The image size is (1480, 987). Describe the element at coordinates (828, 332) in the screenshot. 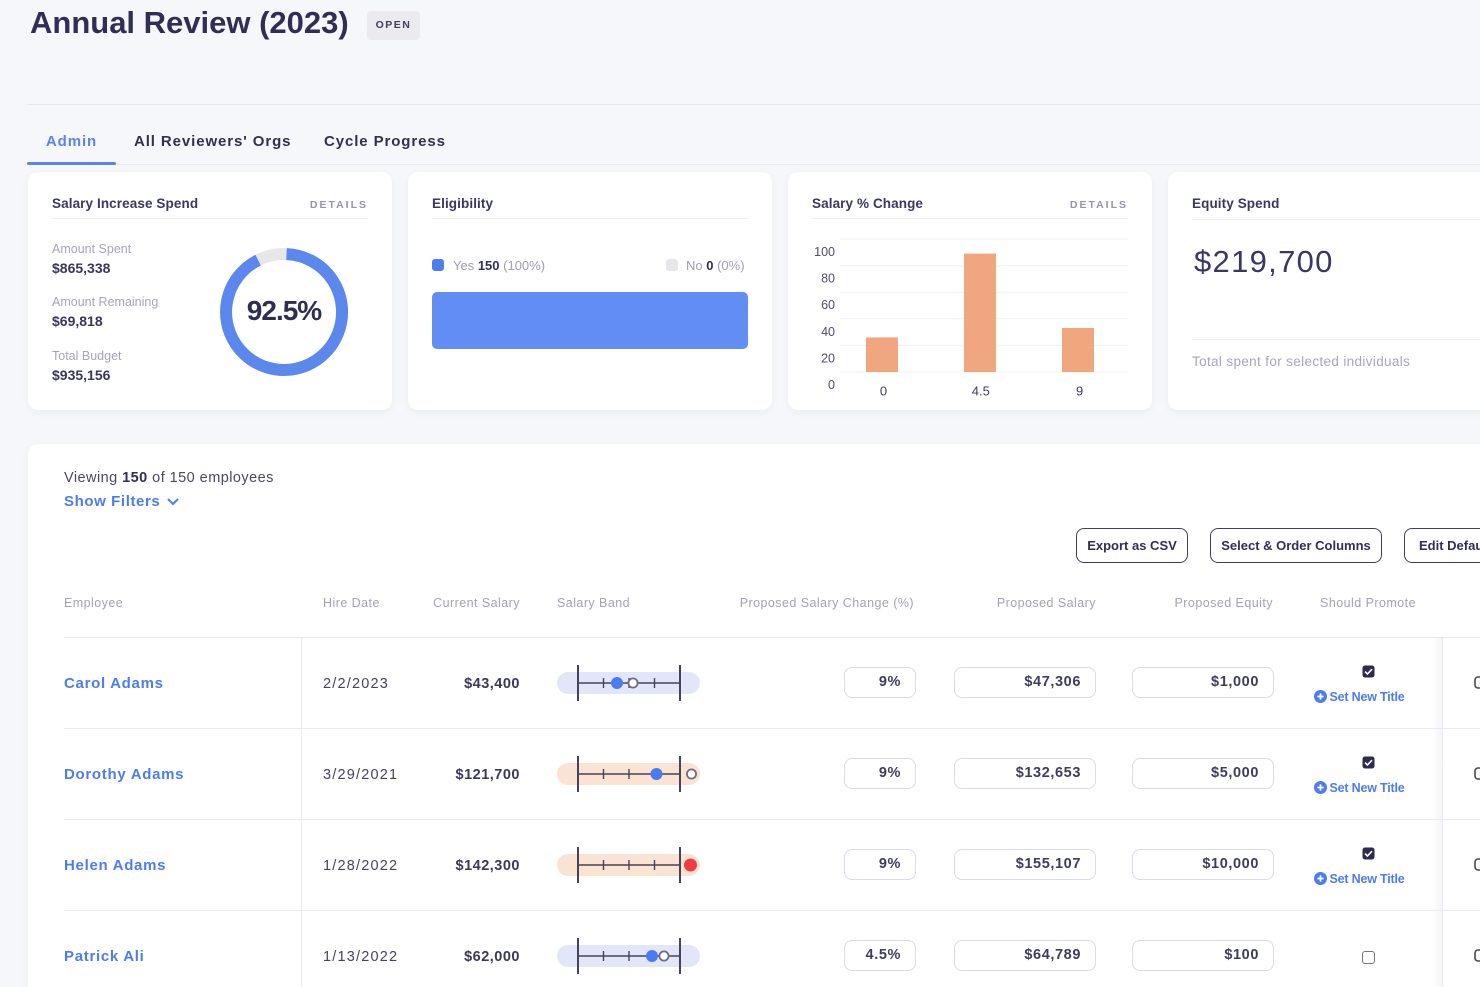

I see `svg-text: 40` at that location.